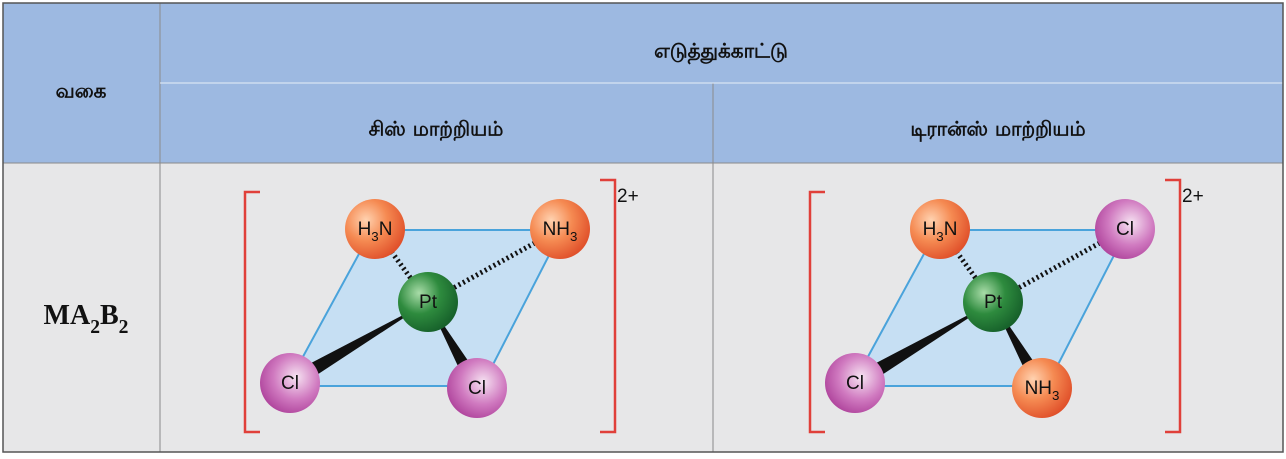 The image size is (1286, 459). What do you see at coordinates (81, 91) in the screenshot?
I see `header-cell: வகை` at bounding box center [81, 91].